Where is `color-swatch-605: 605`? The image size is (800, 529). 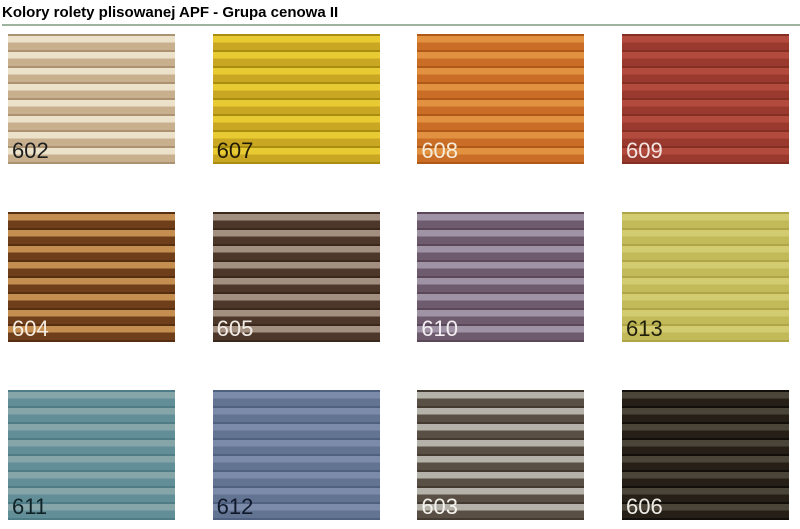
color-swatch-605: 605 is located at coordinates (296, 277).